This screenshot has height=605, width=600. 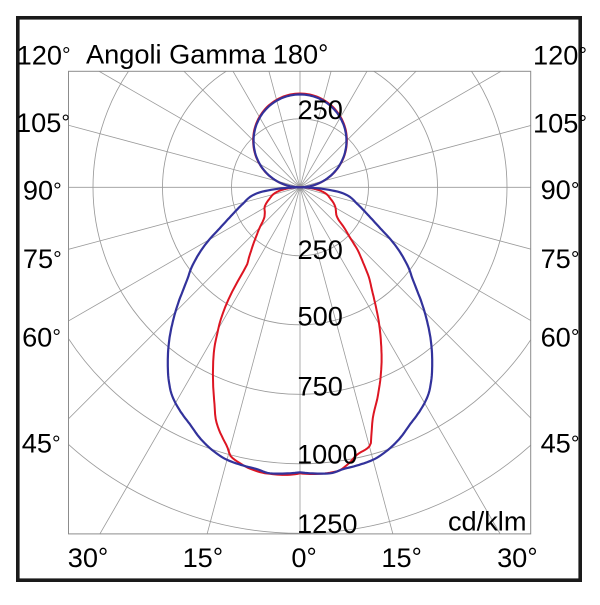 I want to click on svg-text: 0°, so click(x=303, y=557).